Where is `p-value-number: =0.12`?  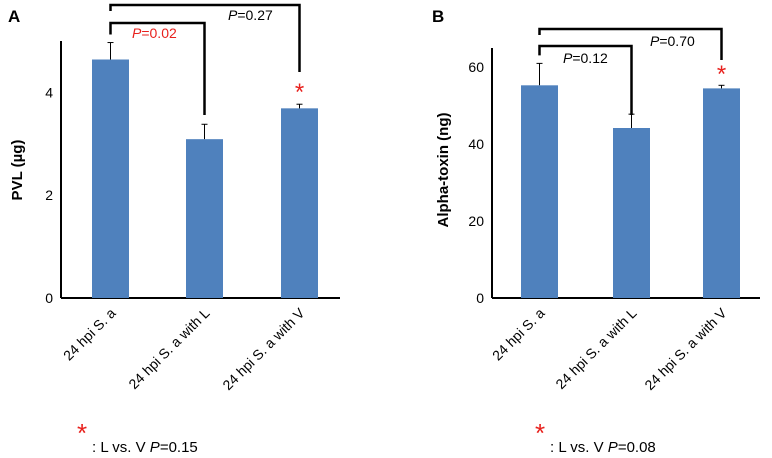
p-value-number: =0.12 is located at coordinates (590, 58).